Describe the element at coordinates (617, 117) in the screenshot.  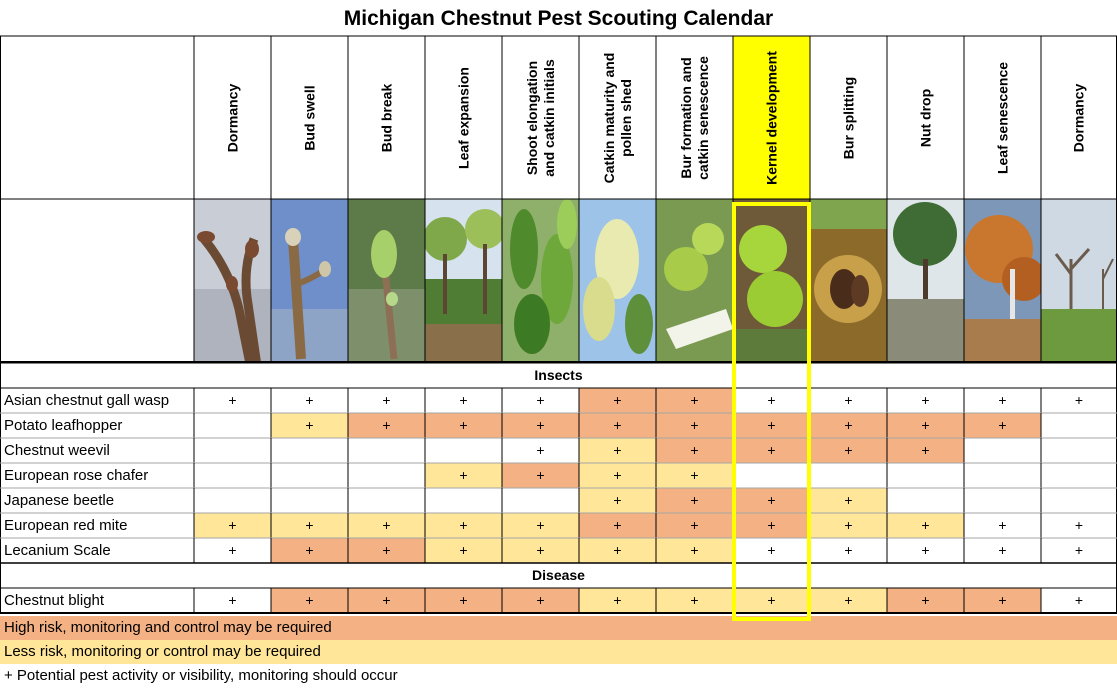
I see `stage-header: Catkin maturity and pollen shed` at that location.